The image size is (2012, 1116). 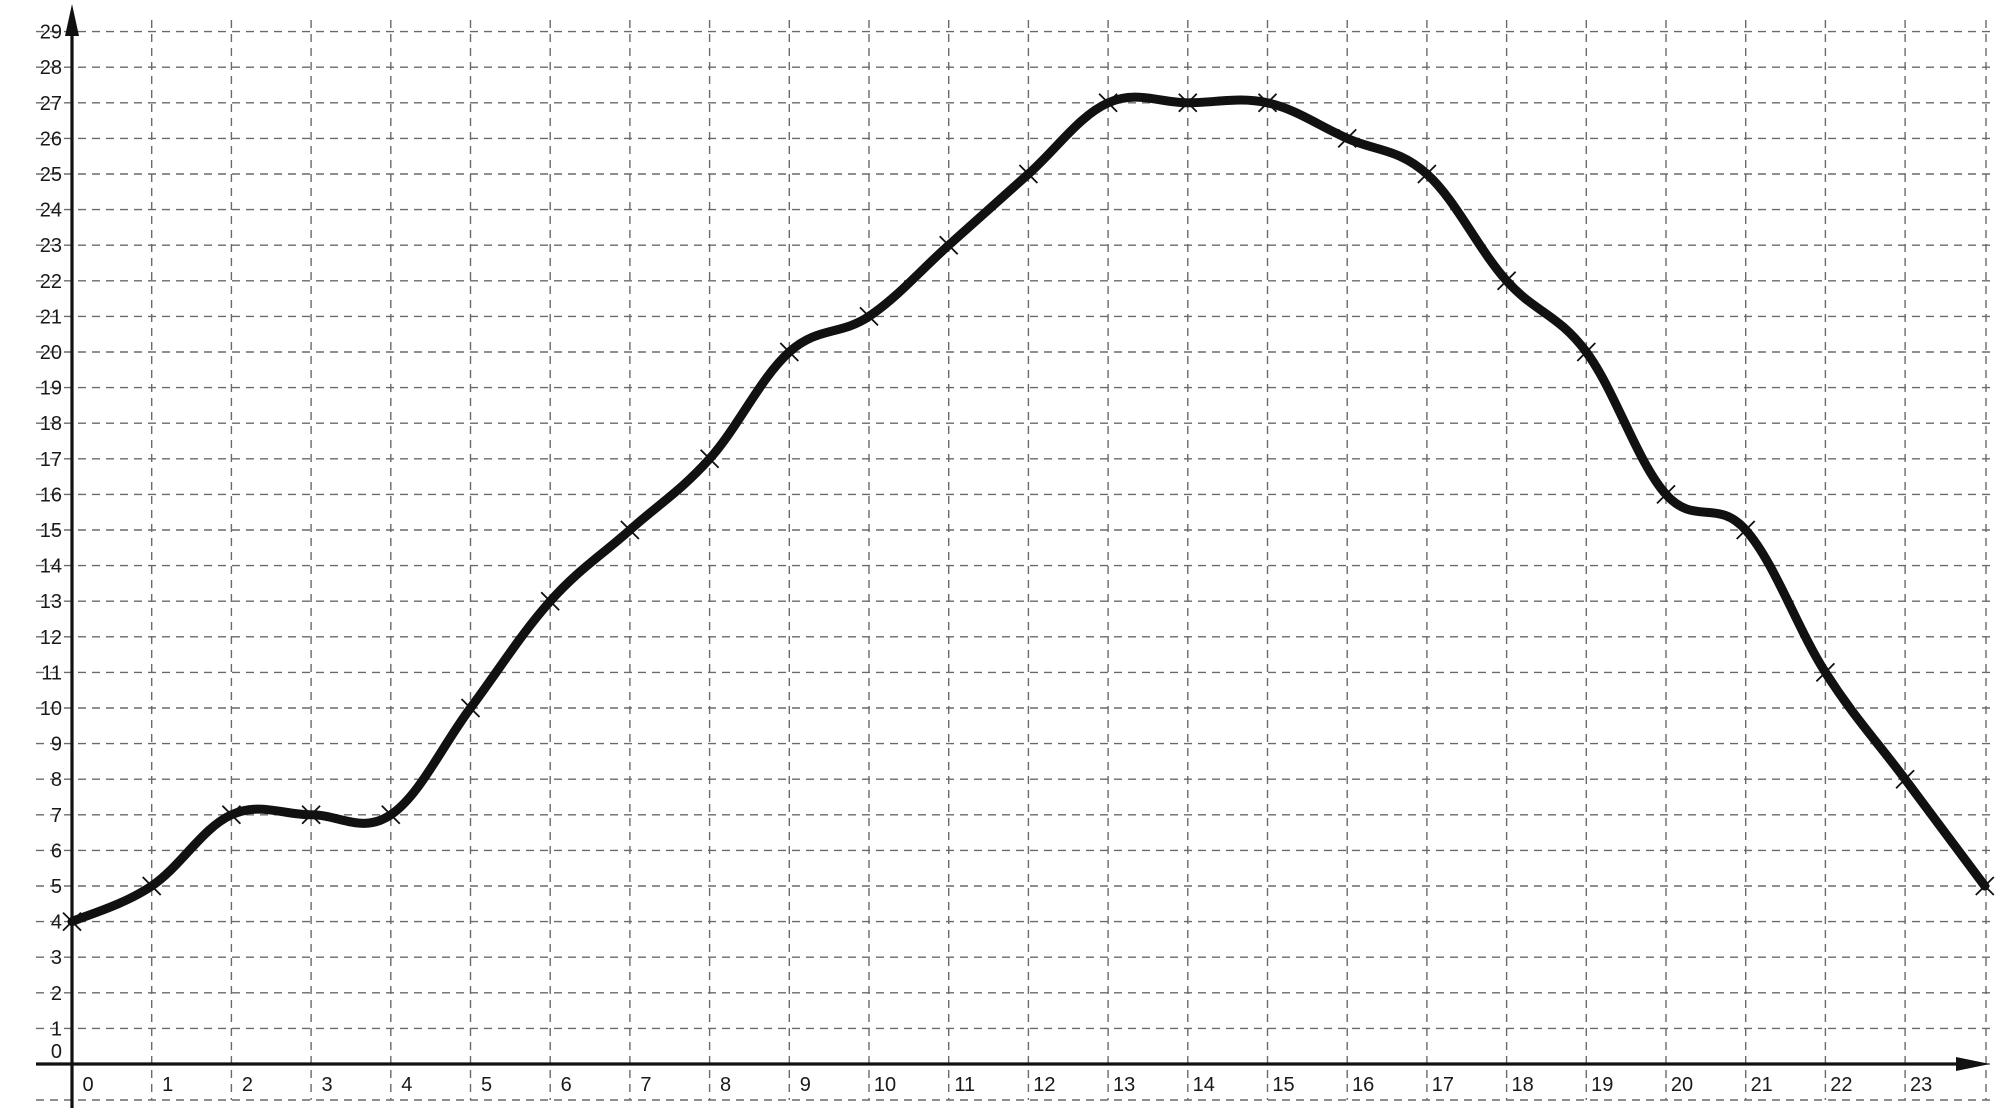 I want to click on x-tick-label: 21, so click(x=1762, y=1085).